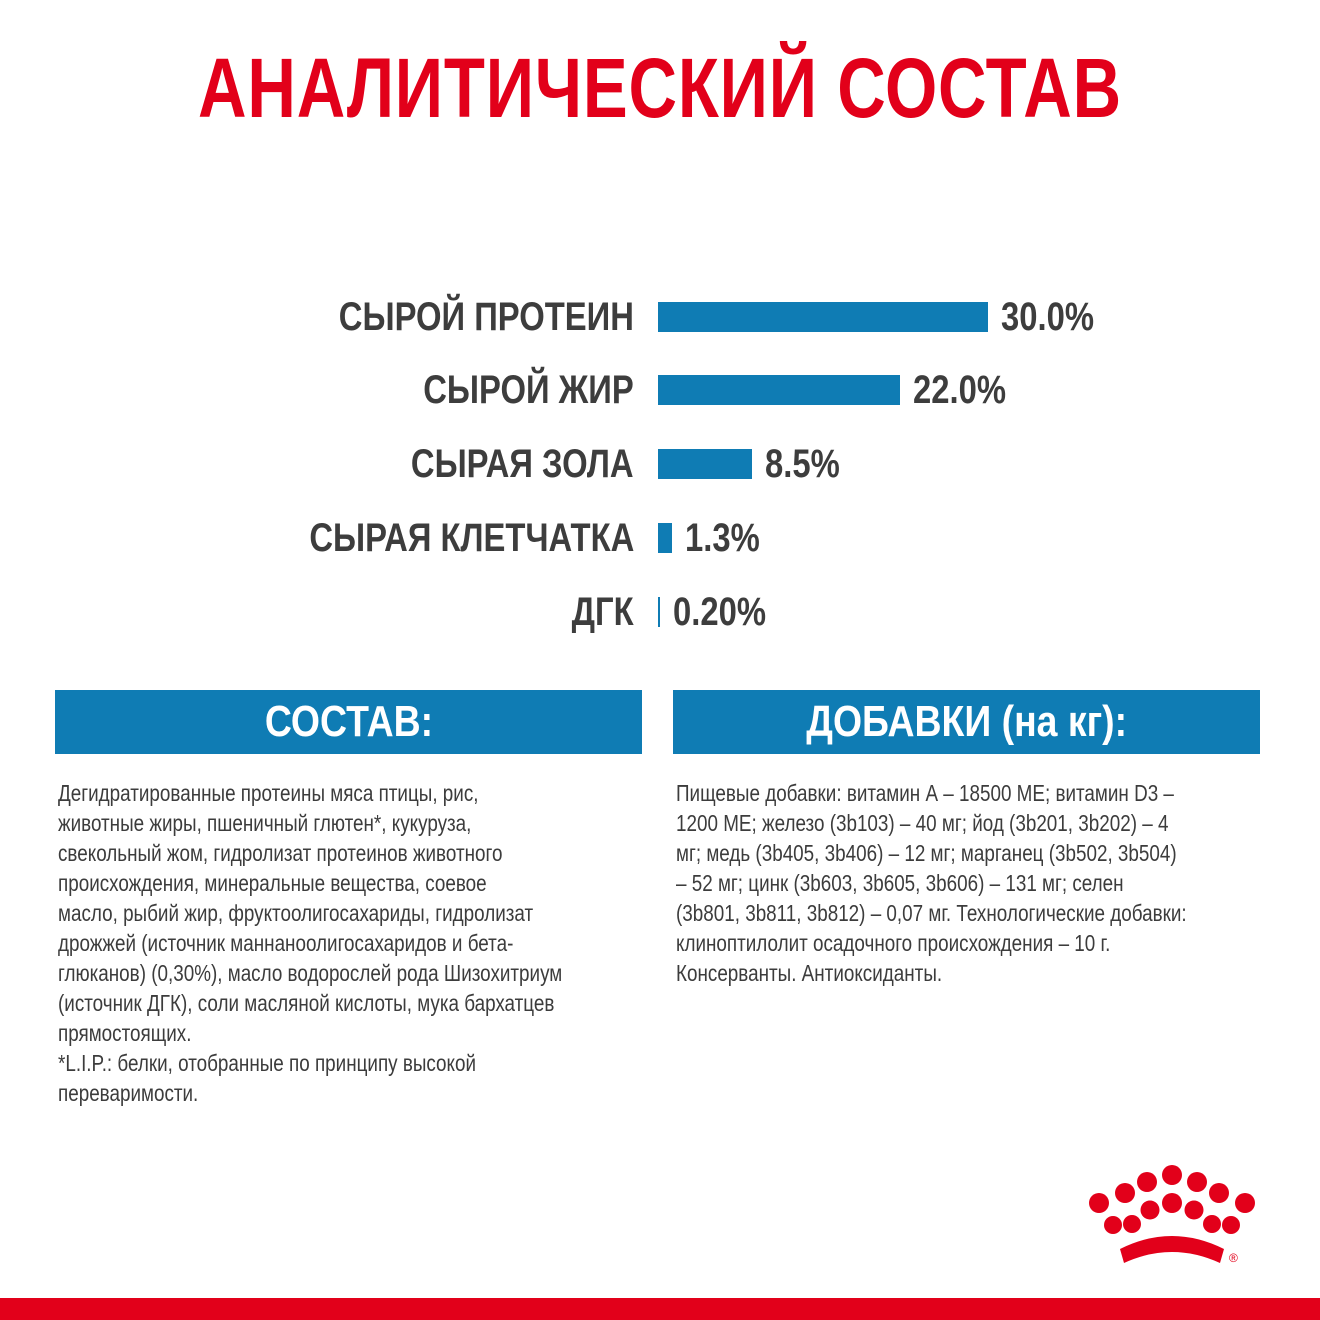 This screenshot has height=1320, width=1320. I want to click on additives-header: ДОБАВКИ (на кг):, so click(966, 722).